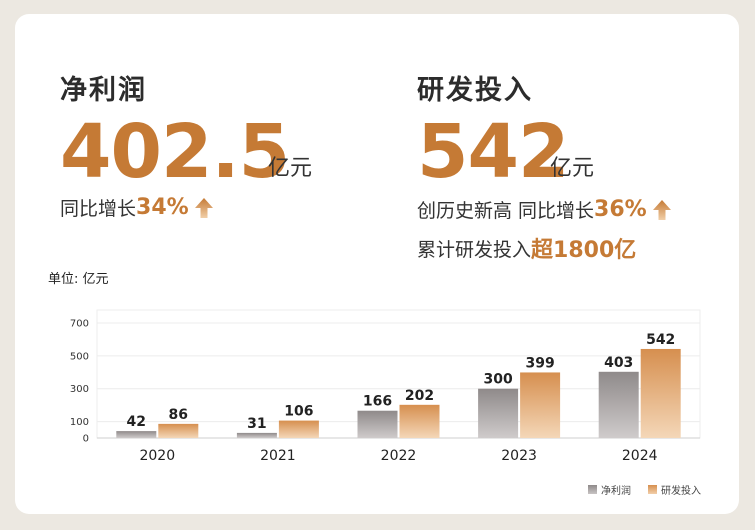 The height and width of the screenshot is (530, 755). Describe the element at coordinates (298, 412) in the screenshot. I see `rnd-data-label: 106` at that location.